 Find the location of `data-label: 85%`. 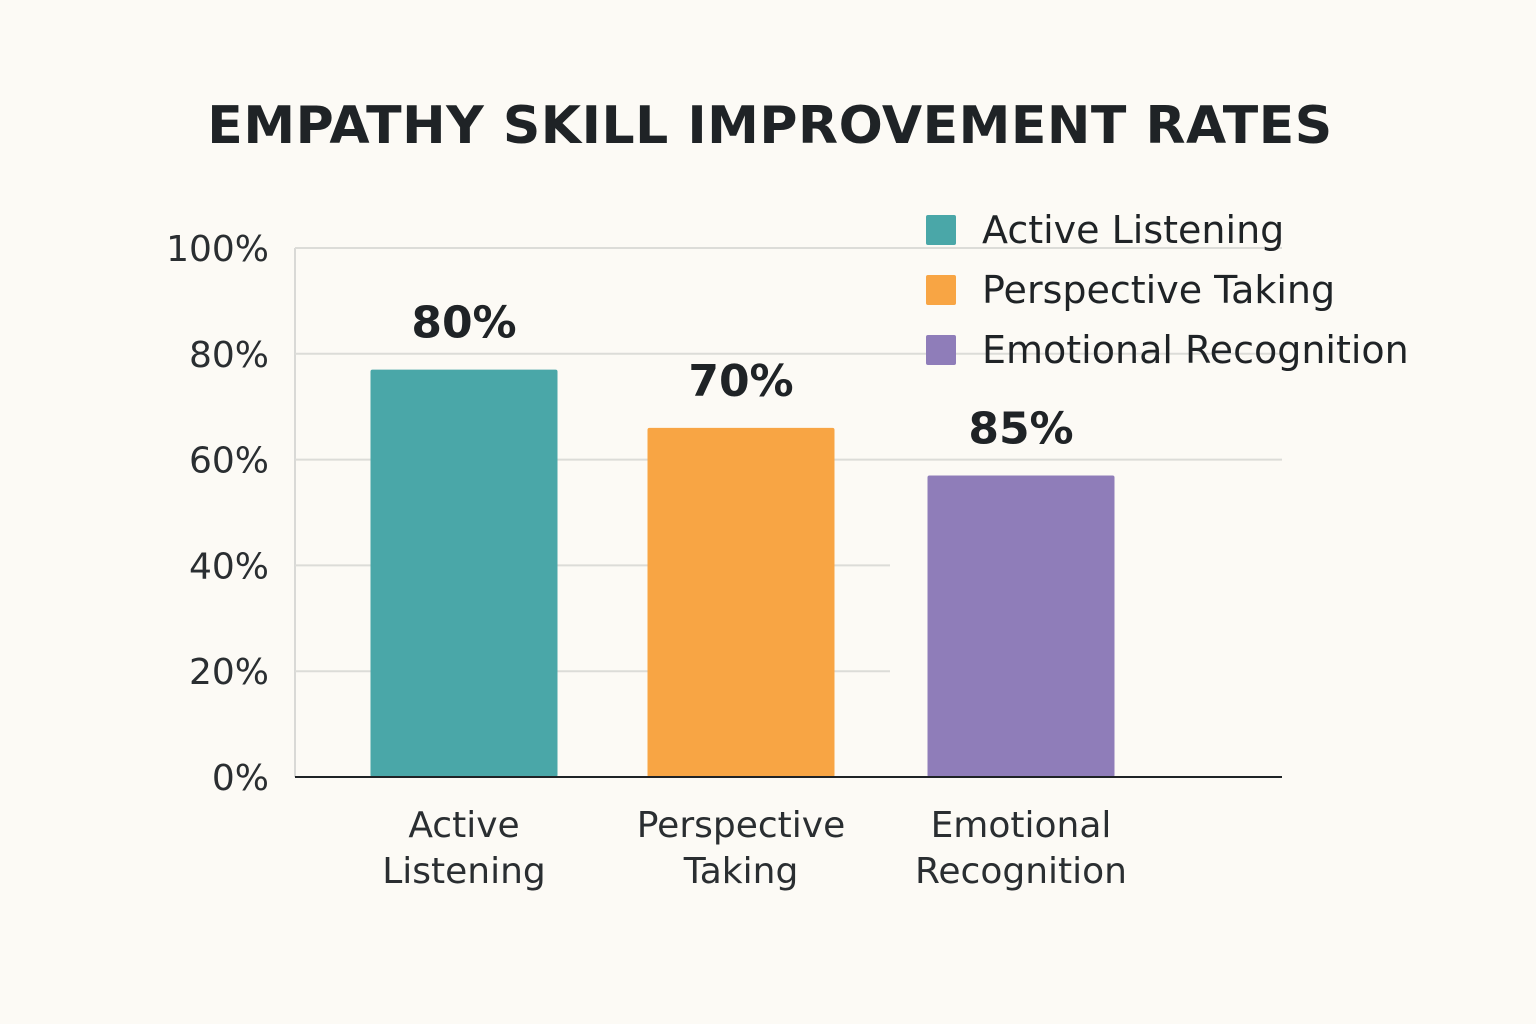

data-label: 85% is located at coordinates (1020, 428).